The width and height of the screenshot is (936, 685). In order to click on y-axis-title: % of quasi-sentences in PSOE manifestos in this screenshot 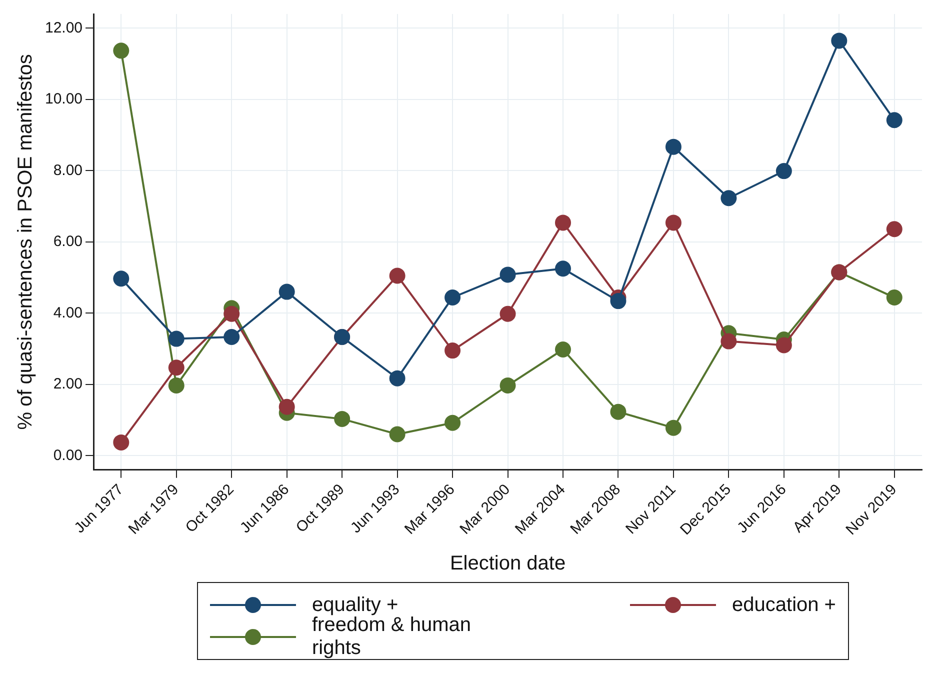, I will do `click(25, 242)`.